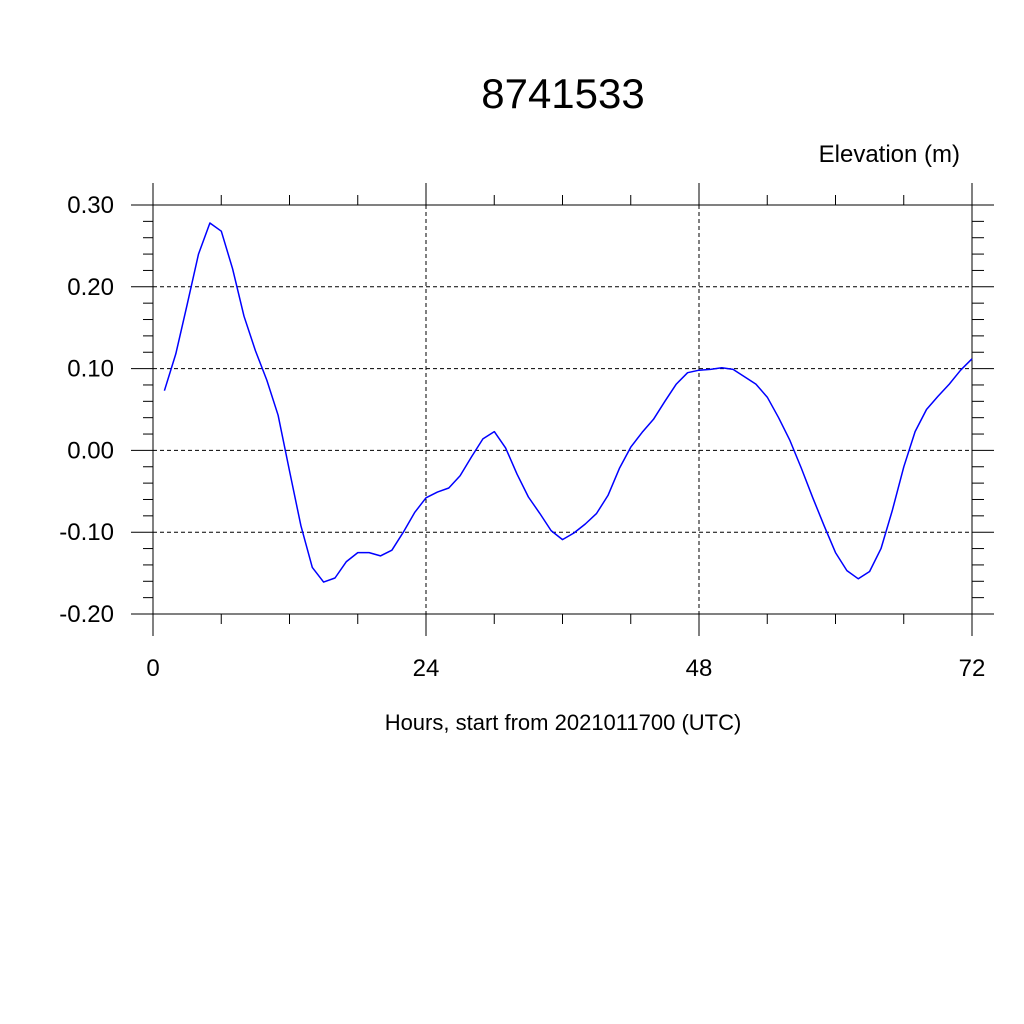  What do you see at coordinates (889, 154) in the screenshot?
I see `y-axis-label: Elevation (m)` at bounding box center [889, 154].